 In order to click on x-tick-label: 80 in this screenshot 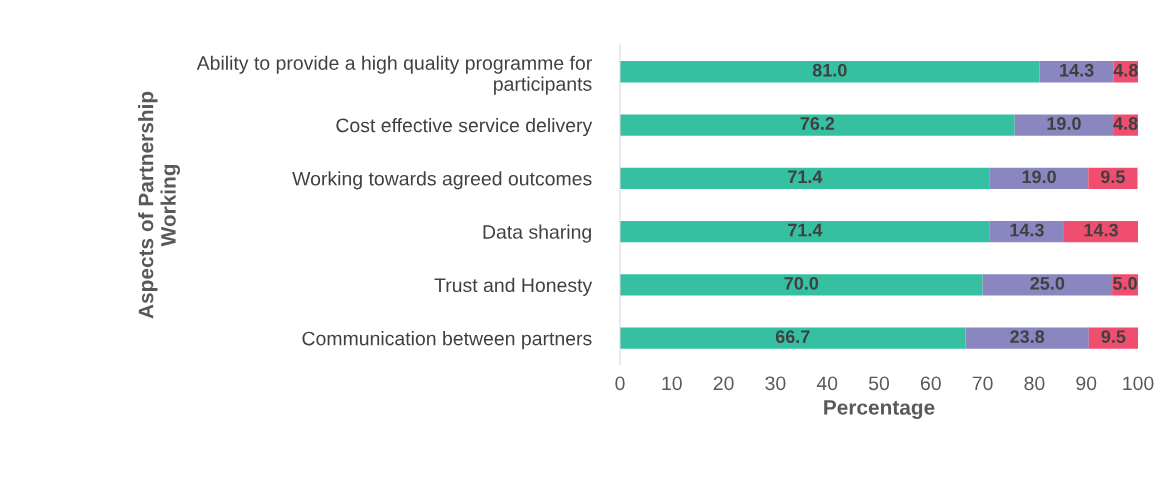, I will do `click(1034, 383)`.